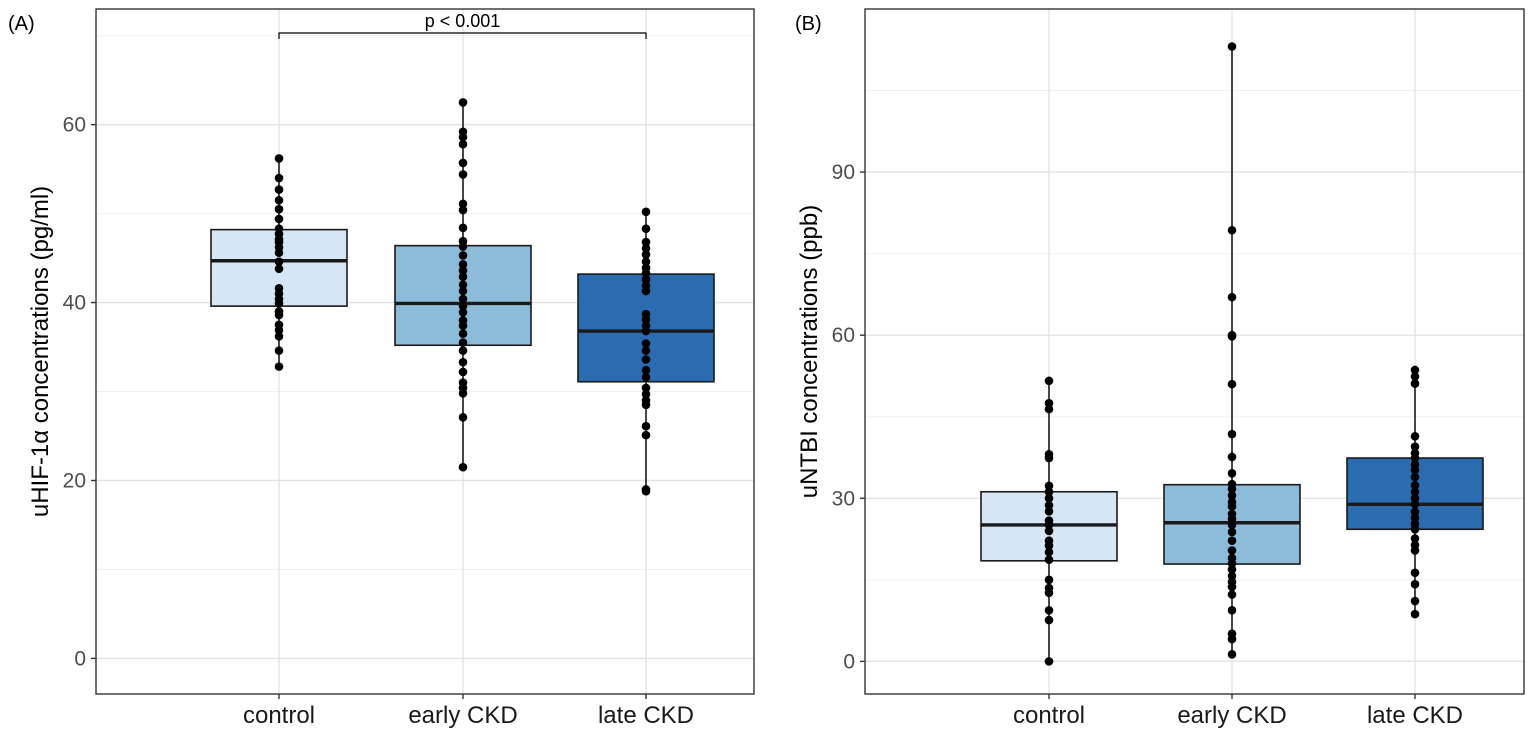  I want to click on y-tick-label: 40, so click(74, 303).